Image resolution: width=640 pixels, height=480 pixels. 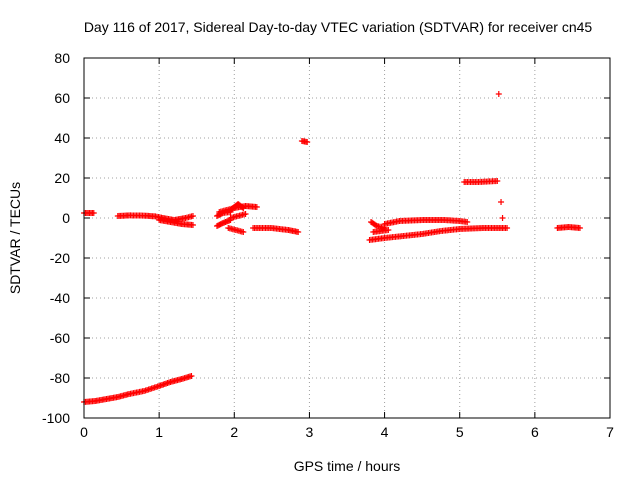 What do you see at coordinates (62, 138) in the screenshot?
I see `y-tick-label: 40` at bounding box center [62, 138].